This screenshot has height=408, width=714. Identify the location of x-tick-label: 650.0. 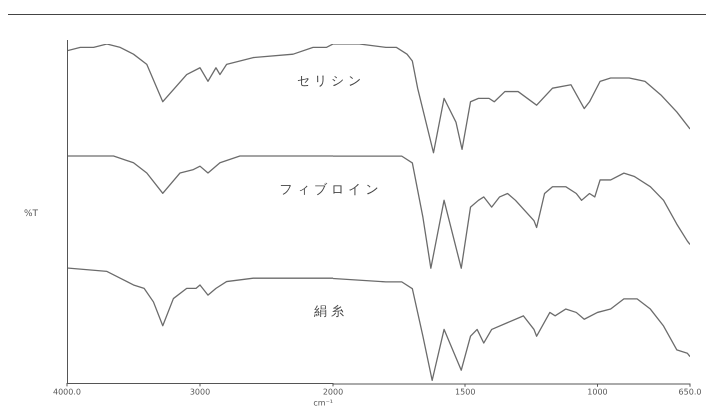
(690, 392).